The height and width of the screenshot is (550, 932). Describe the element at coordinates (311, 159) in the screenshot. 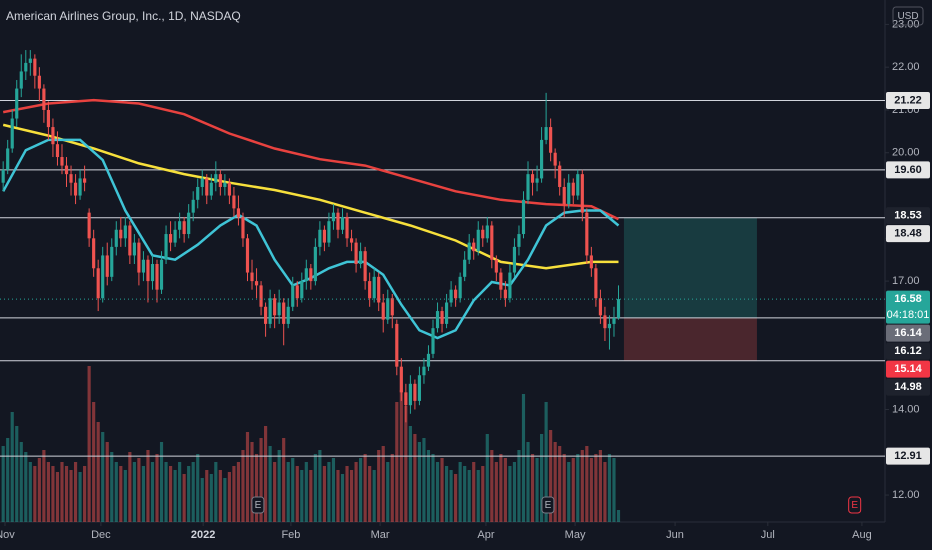

I see `moving-average` at that location.